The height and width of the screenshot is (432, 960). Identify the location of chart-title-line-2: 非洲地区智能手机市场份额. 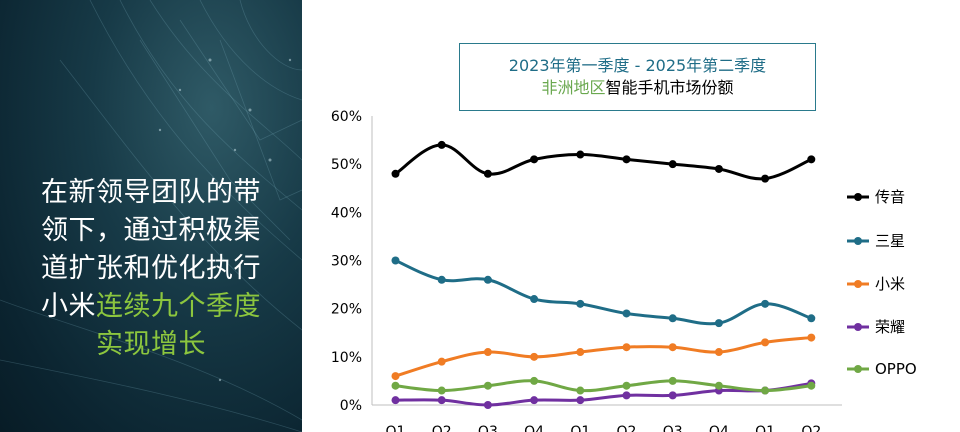
(637, 88).